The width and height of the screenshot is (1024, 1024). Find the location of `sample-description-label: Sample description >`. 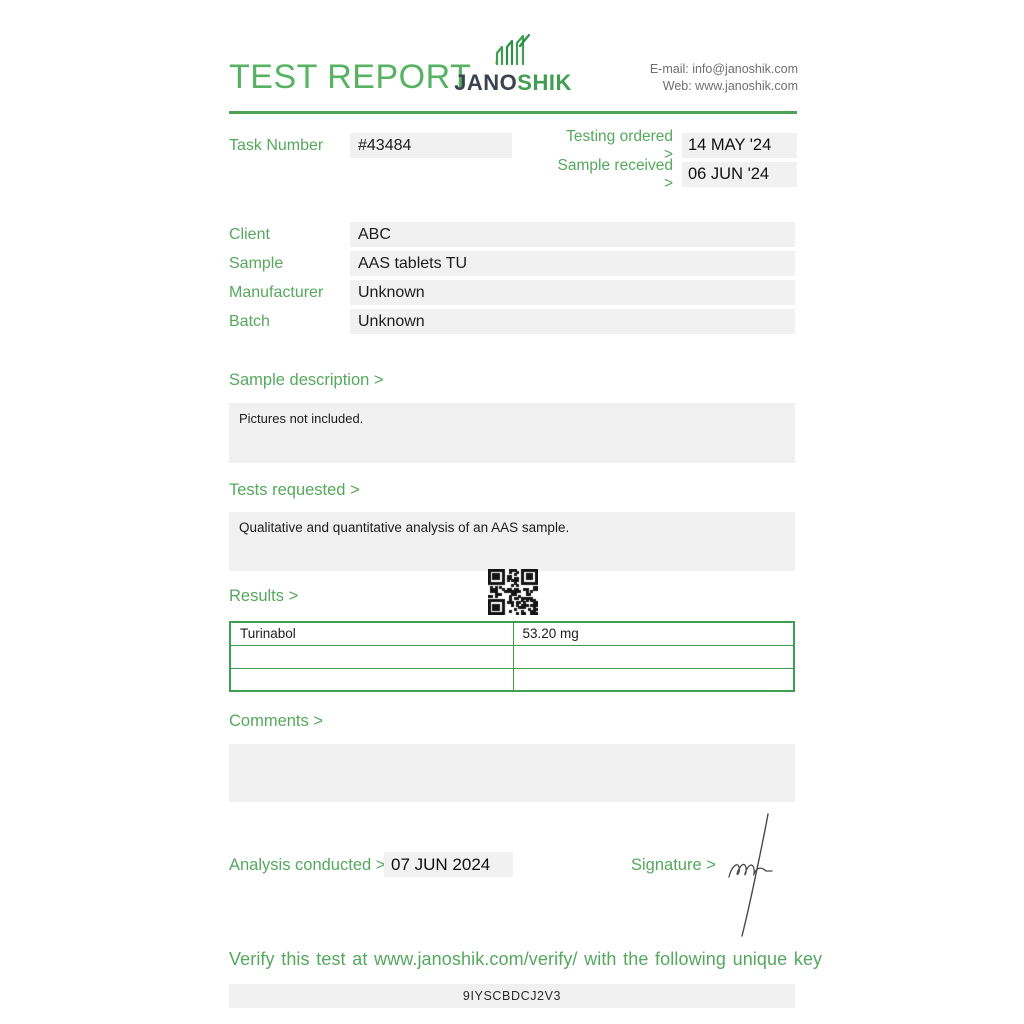

sample-description-label: Sample description > is located at coordinates (306, 380).